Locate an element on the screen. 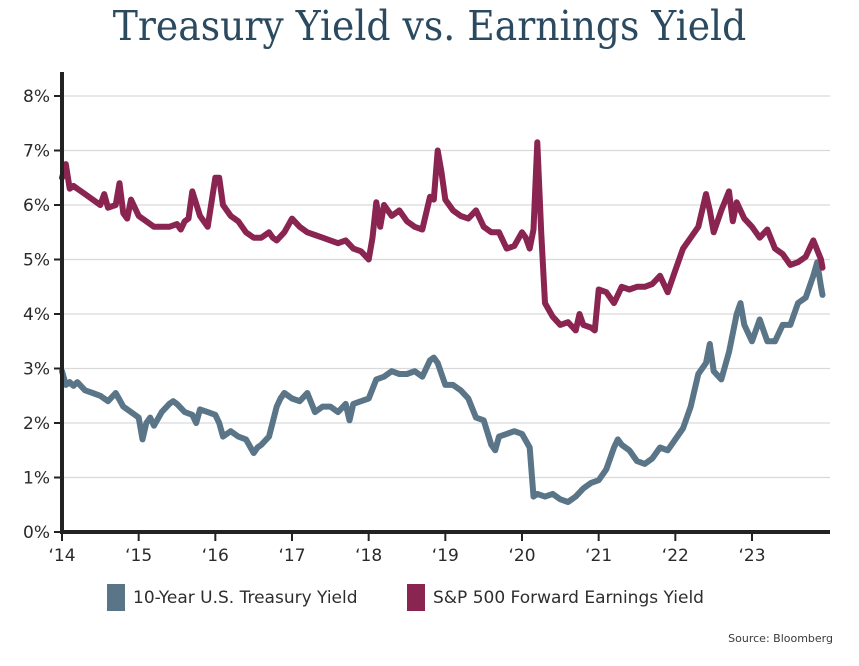 This screenshot has height=666, width=859. legend-label-treasury: 10-Year U.S. Treasury Yield is located at coordinates (245, 597).